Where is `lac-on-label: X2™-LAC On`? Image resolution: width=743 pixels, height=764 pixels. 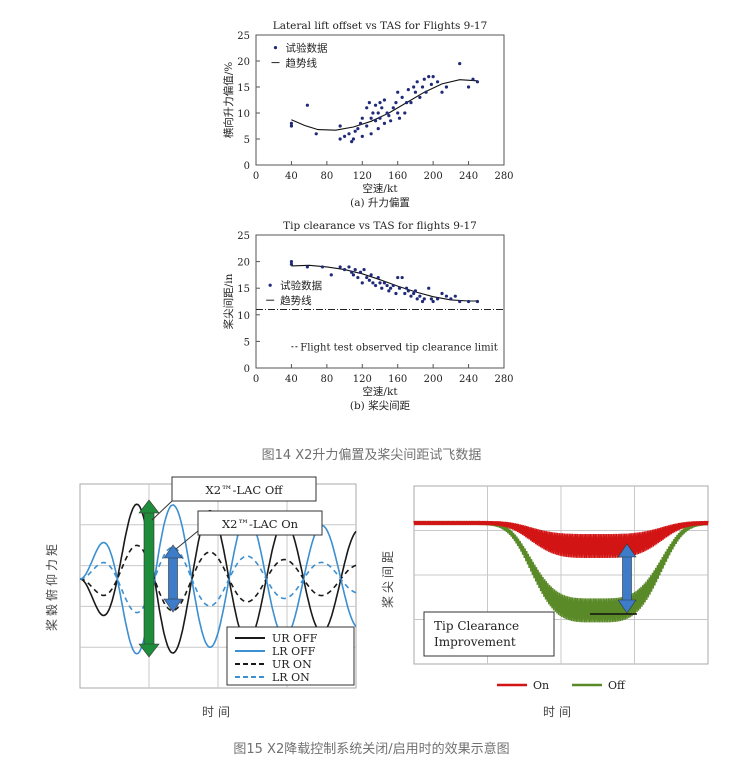
lac-on-label: X2™-LAC On is located at coordinates (260, 524).